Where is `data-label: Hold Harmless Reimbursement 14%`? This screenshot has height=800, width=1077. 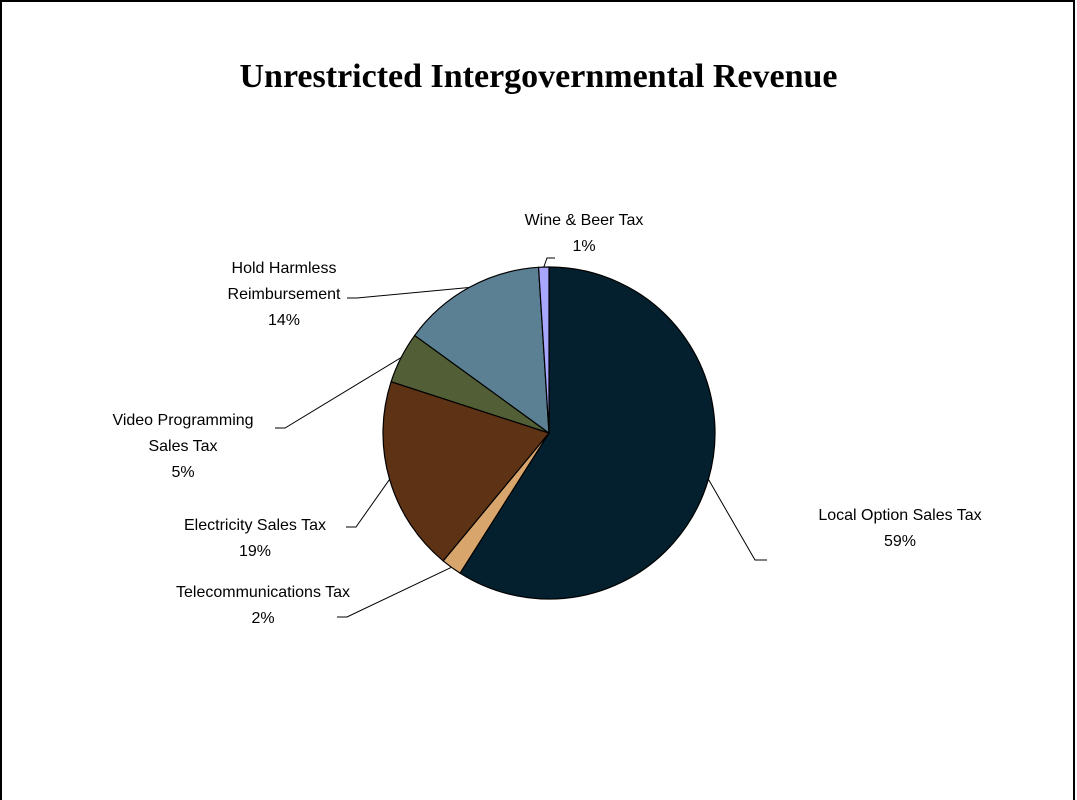
data-label: Hold Harmless Reimbursement 14% is located at coordinates (284, 294).